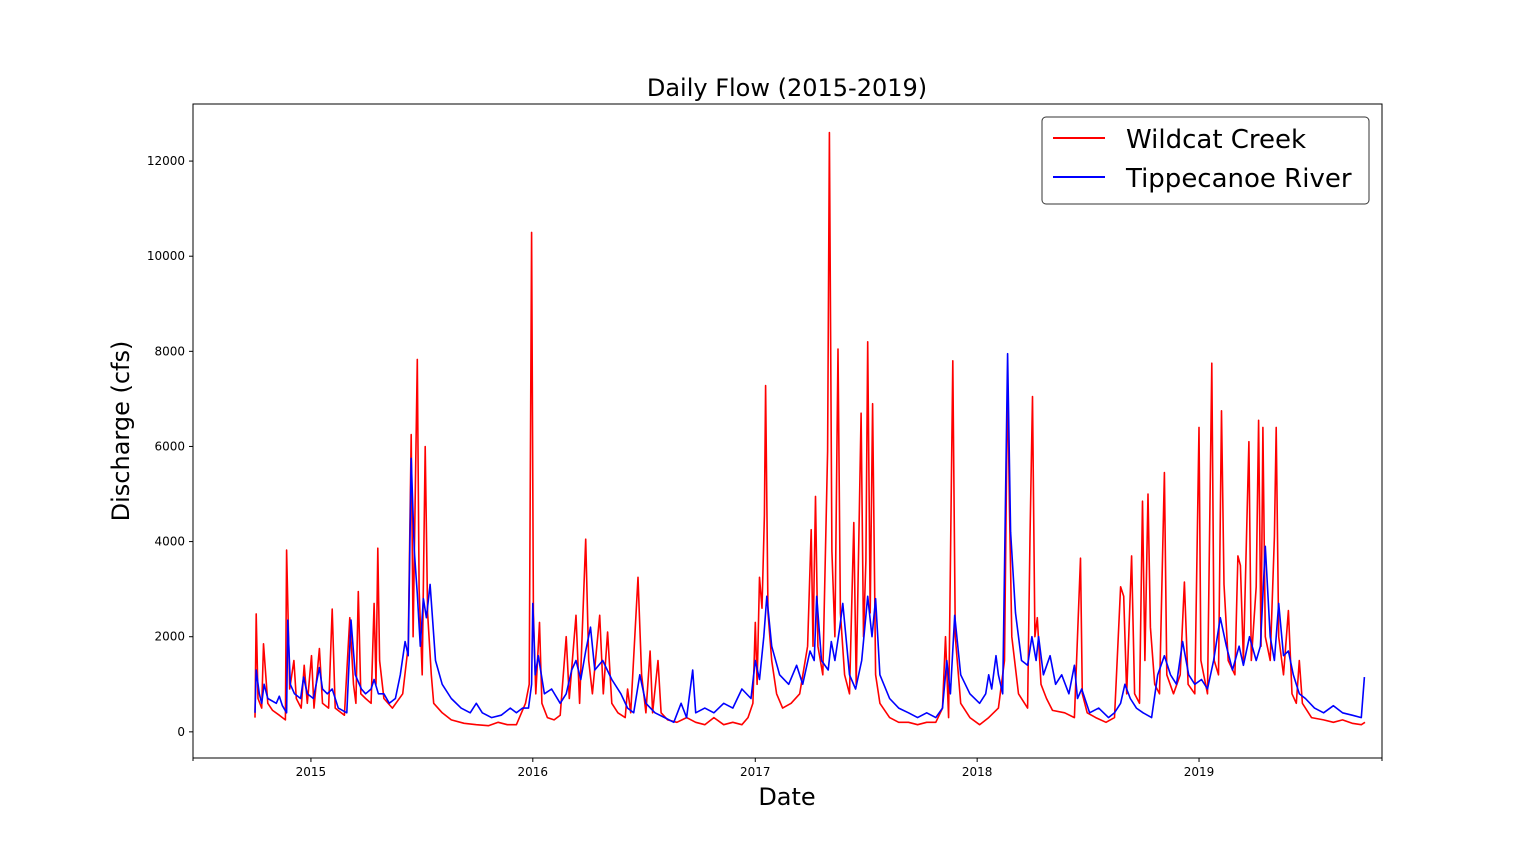 This screenshot has height=864, width=1536. What do you see at coordinates (169, 637) in the screenshot?
I see `y-tick-label: 2000` at bounding box center [169, 637].